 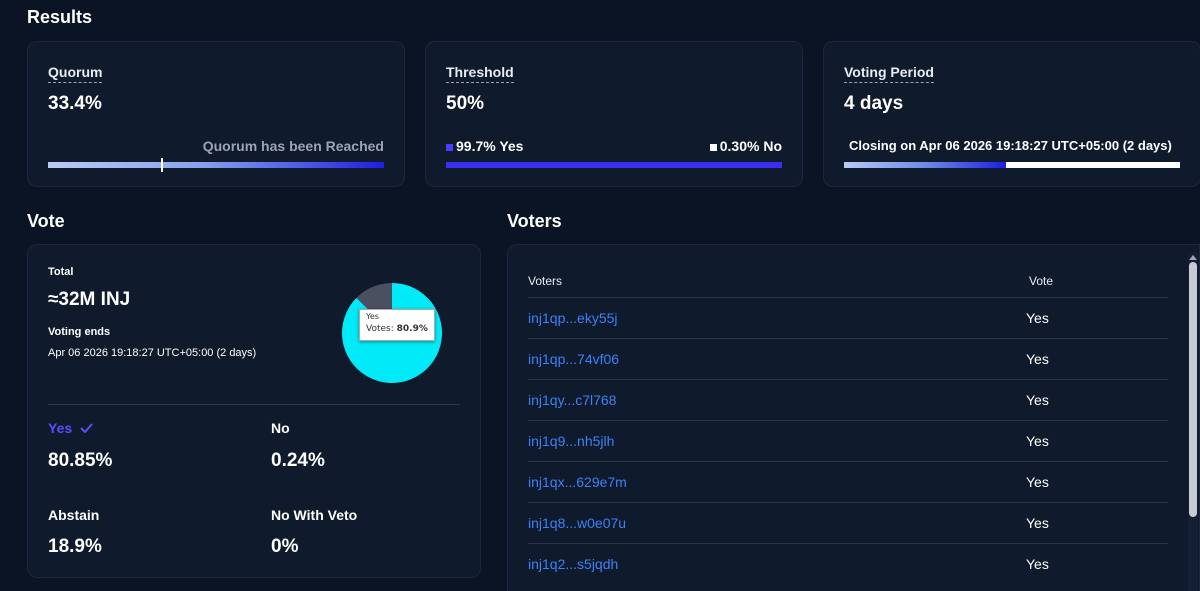 What do you see at coordinates (216, 165) in the screenshot?
I see `quorum-bar` at bounding box center [216, 165].